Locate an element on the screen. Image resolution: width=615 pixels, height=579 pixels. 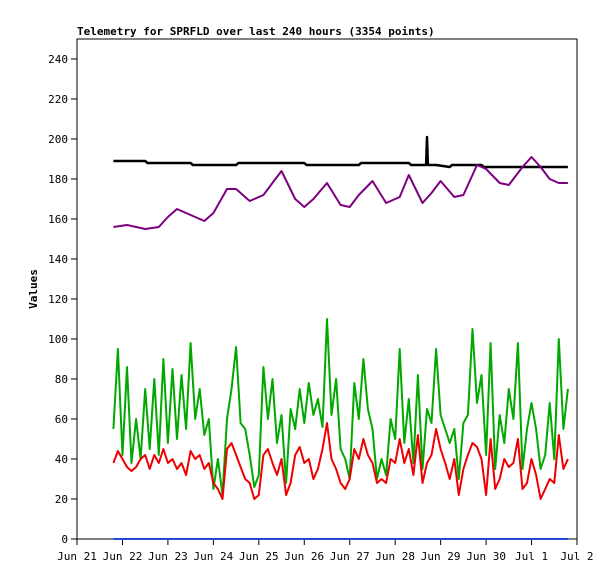
x-tick-label: Jun 23 is located at coordinates (168, 556).